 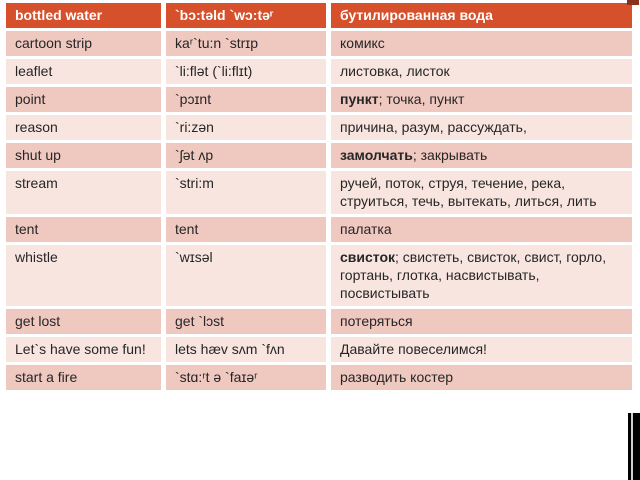 I want to click on translation-text: причина, разум, рассуждать,, so click(x=433, y=127).